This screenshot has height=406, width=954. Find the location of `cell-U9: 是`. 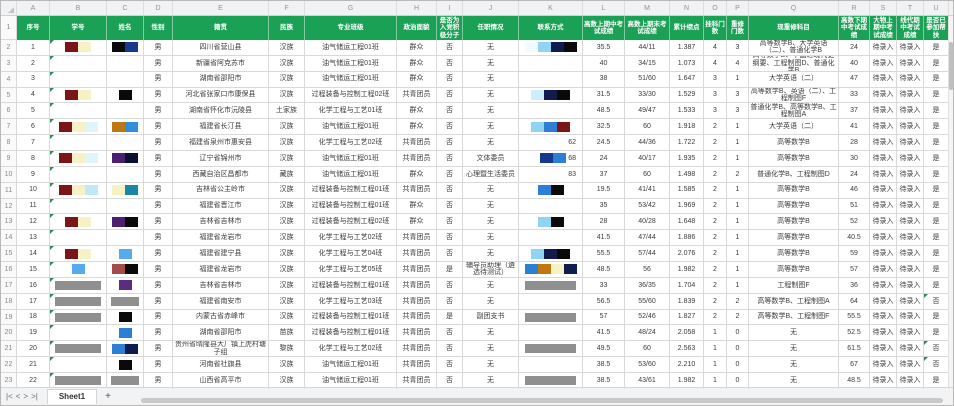

cell-U9: 是 is located at coordinates (936, 159).